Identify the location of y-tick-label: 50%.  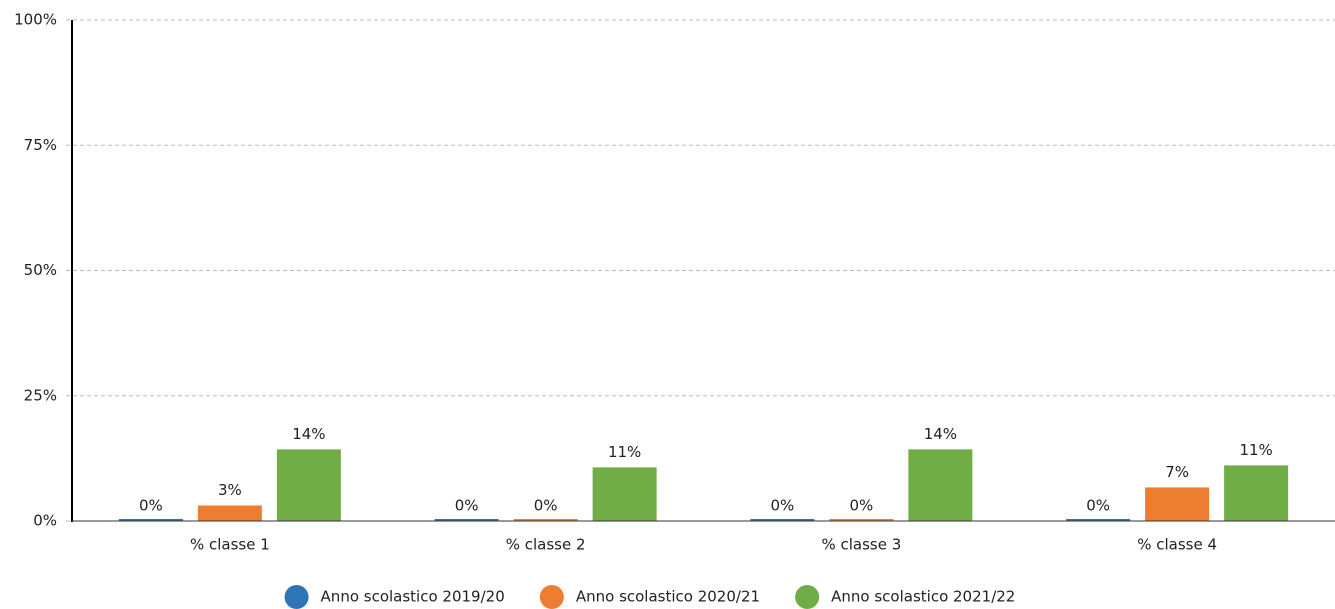
(40, 270).